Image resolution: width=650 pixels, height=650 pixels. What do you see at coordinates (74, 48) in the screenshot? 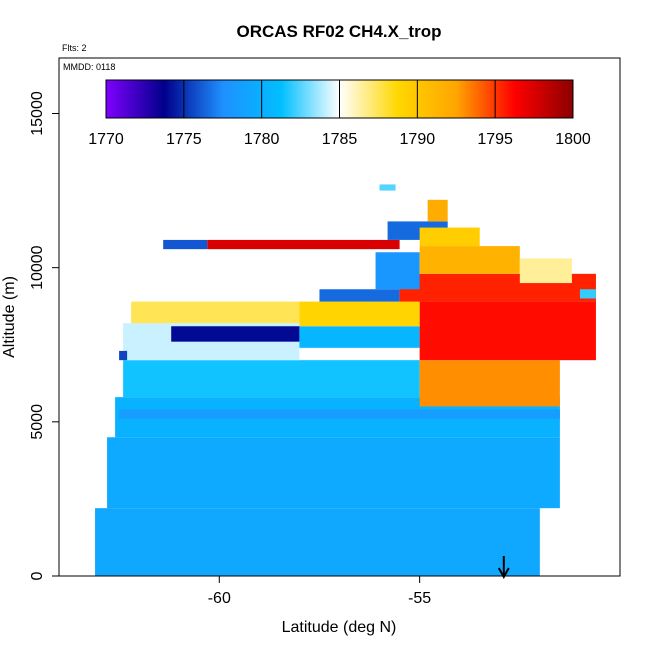
I see `flights-annotation: Flts: 2` at bounding box center [74, 48].